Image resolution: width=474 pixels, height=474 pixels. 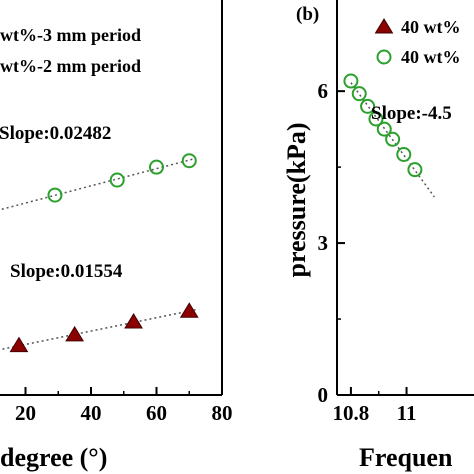 What do you see at coordinates (91, 413) in the screenshot?
I see `x-tick-label: 40` at bounding box center [91, 413].